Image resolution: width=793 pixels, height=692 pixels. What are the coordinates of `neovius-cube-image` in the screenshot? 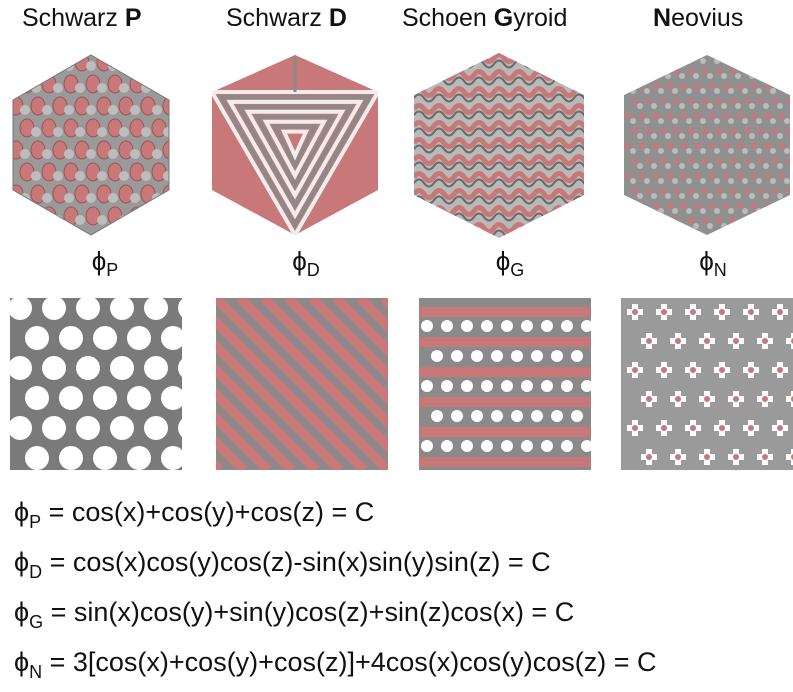 It's located at (707, 145).